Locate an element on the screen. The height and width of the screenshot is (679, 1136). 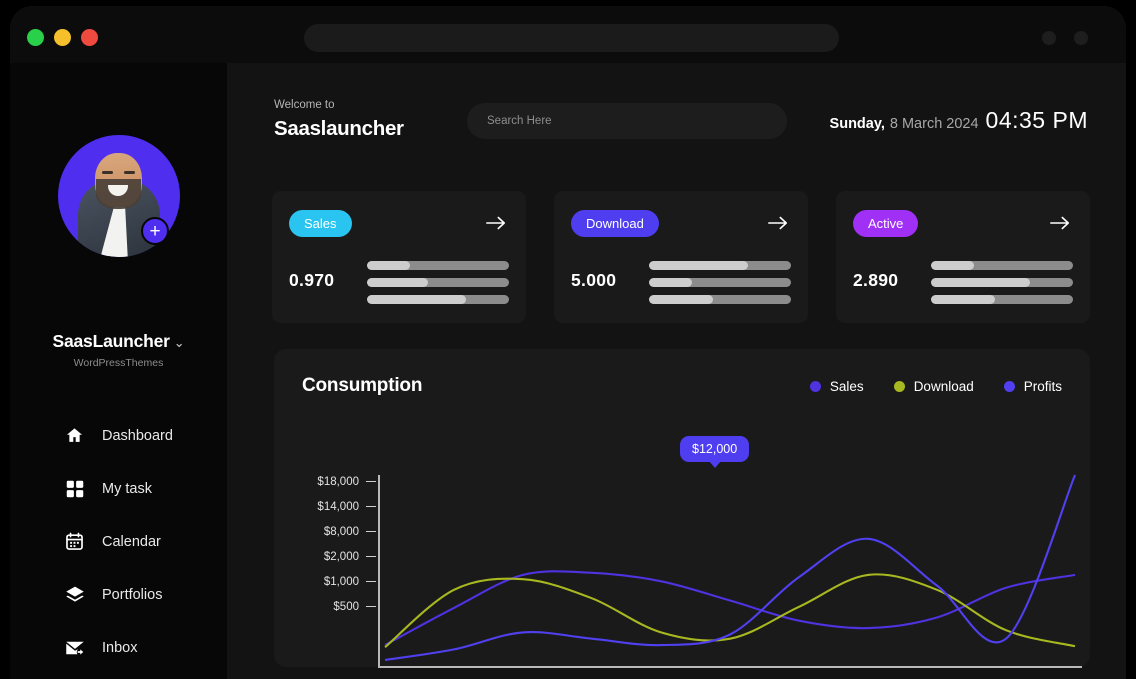
sidebar-item-calendar: Calendar is located at coordinates (118, 541).